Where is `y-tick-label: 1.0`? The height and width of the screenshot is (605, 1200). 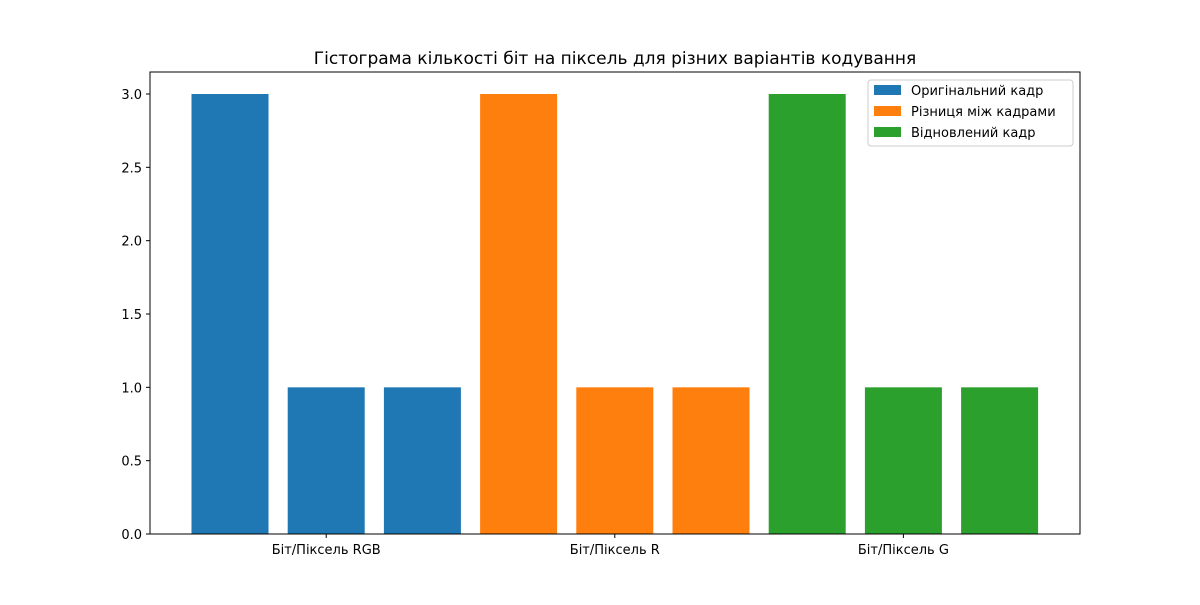 y-tick-label: 1.0 is located at coordinates (131, 388).